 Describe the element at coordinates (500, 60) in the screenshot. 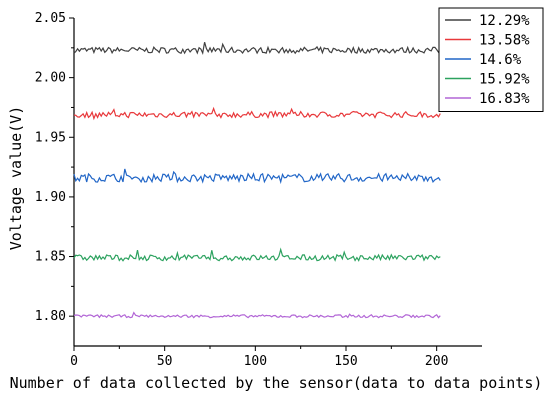

I see `legend-label: 14.6%` at that location.